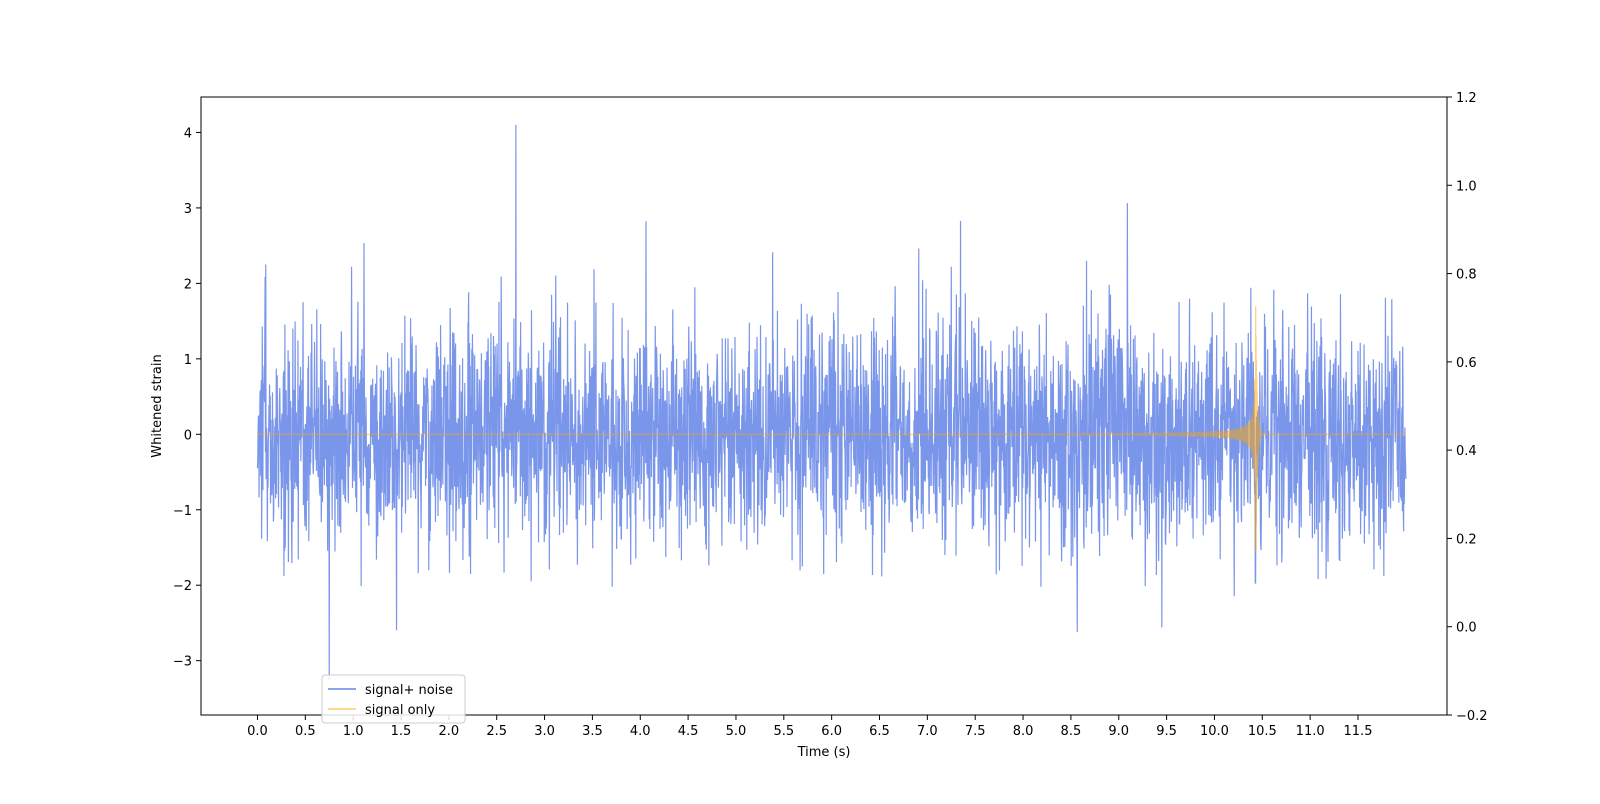  Describe the element at coordinates (1466, 451) in the screenshot. I see `y2-tick-label: 0.4` at that location.